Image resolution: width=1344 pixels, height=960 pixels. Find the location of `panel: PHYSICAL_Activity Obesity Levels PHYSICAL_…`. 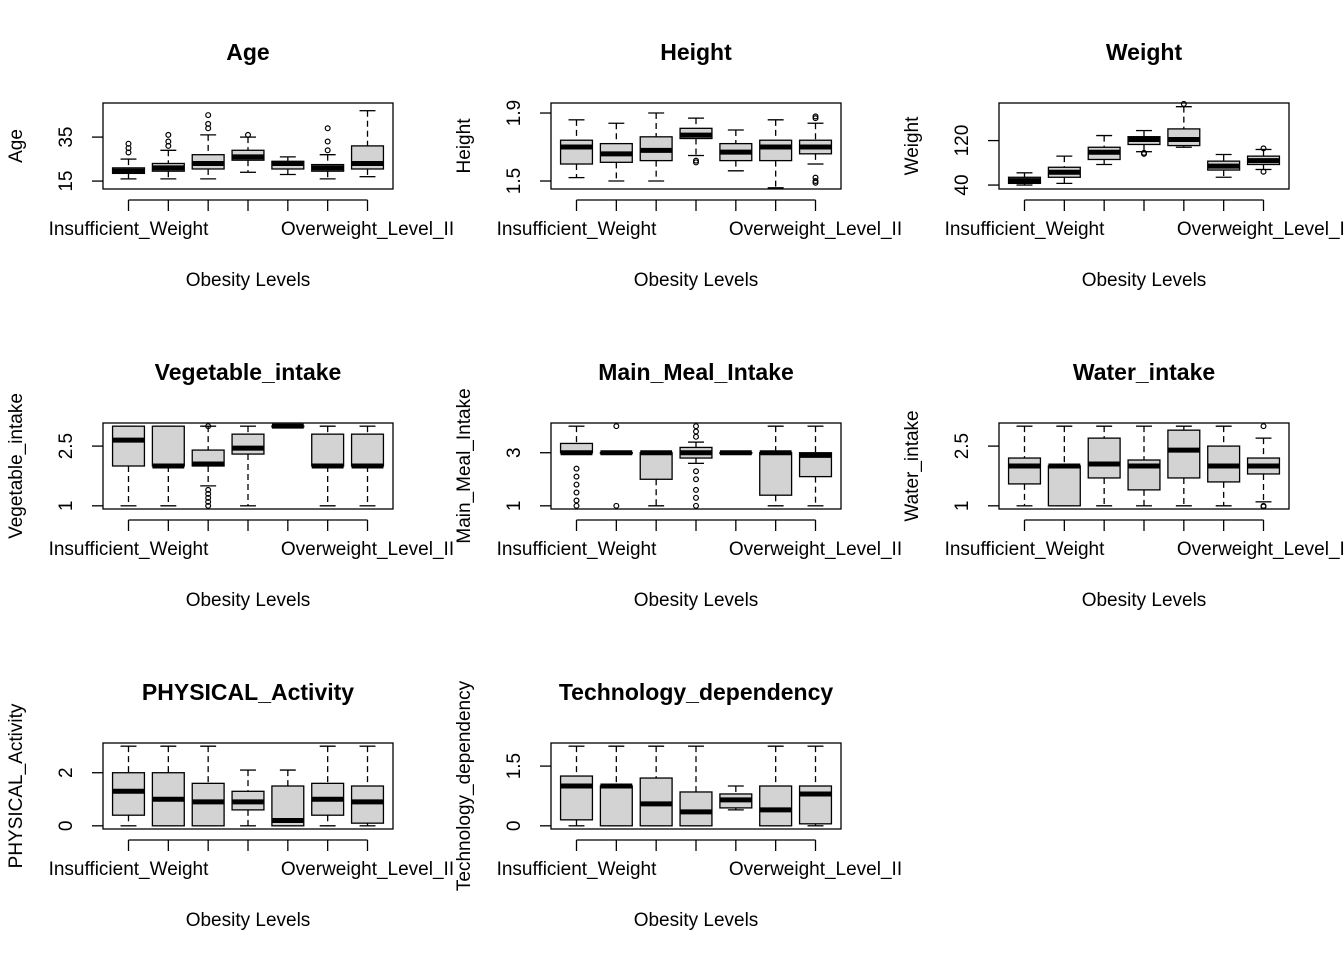

panel: PHYSICAL_Activity Obesity Levels PHYSICAL_… is located at coordinates (230, 805).